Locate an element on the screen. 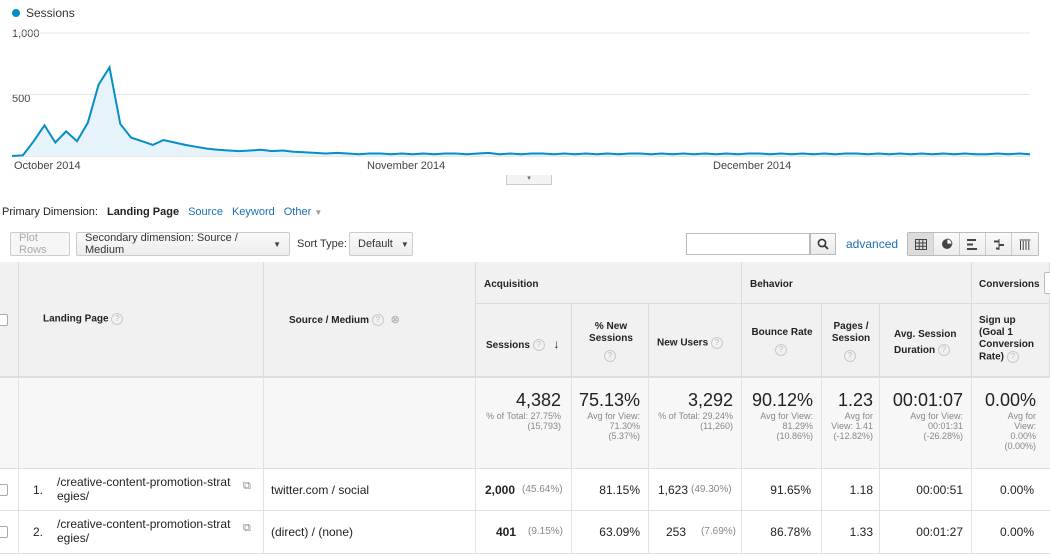 This screenshot has width=1050, height=556. new-users-header: New Users ? is located at coordinates (695, 340).